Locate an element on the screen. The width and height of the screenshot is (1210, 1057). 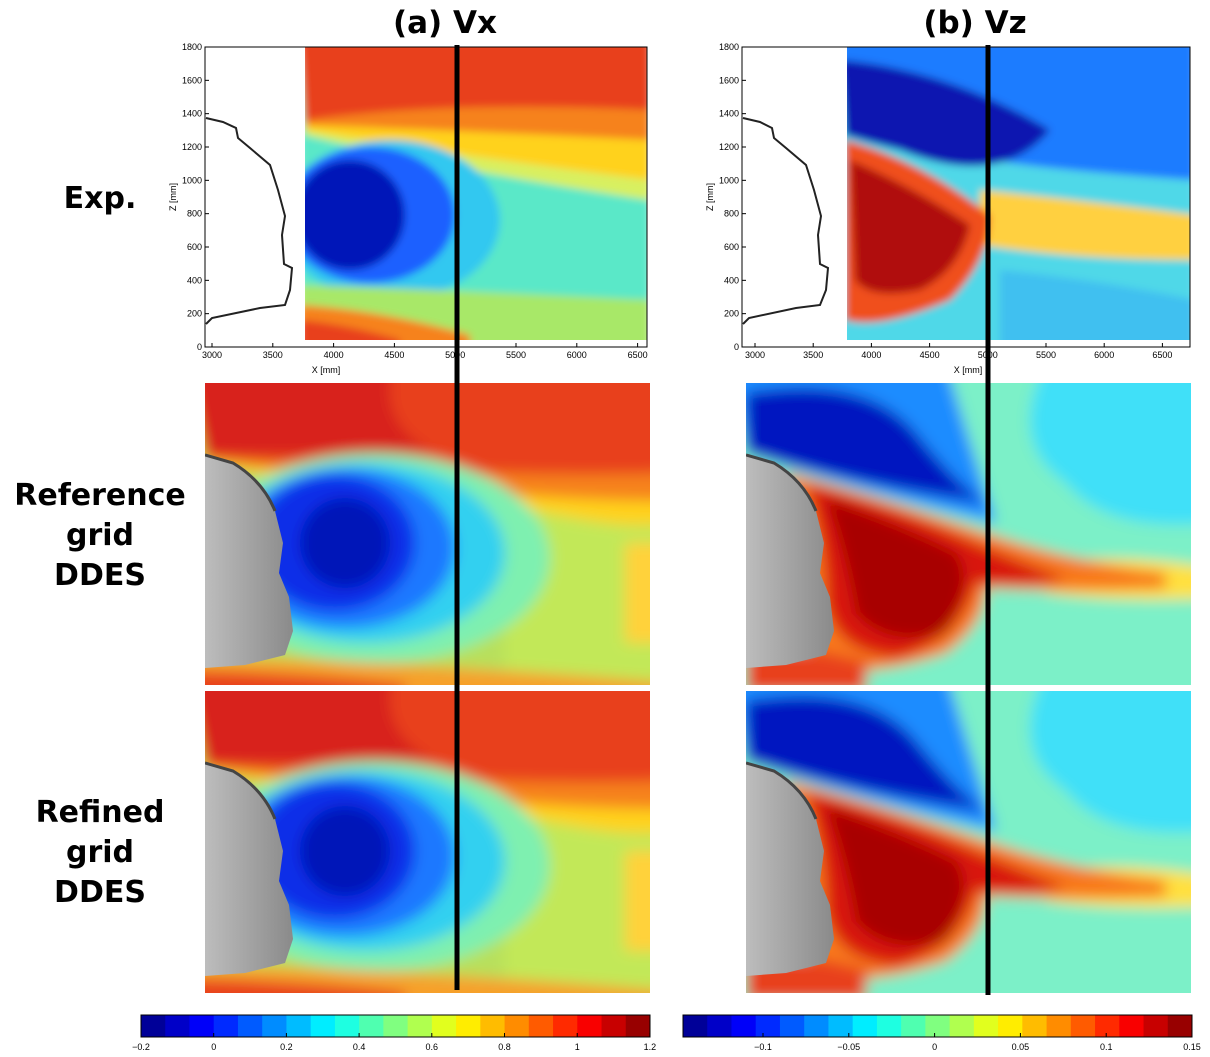
exp-vz-axes is located at coordinates (966, 197).